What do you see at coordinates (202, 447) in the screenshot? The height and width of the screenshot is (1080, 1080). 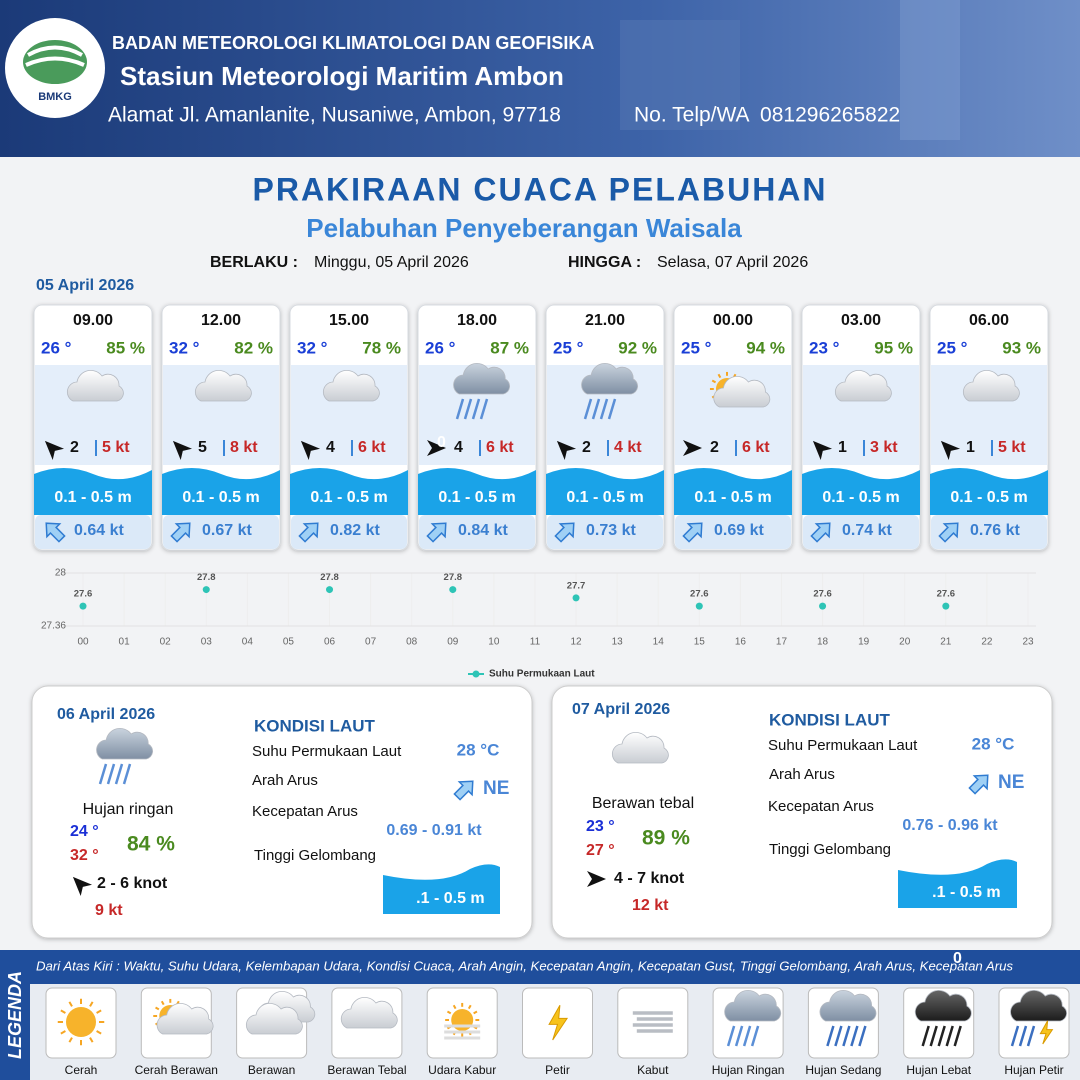 I see `wind-speed: 5` at bounding box center [202, 447].